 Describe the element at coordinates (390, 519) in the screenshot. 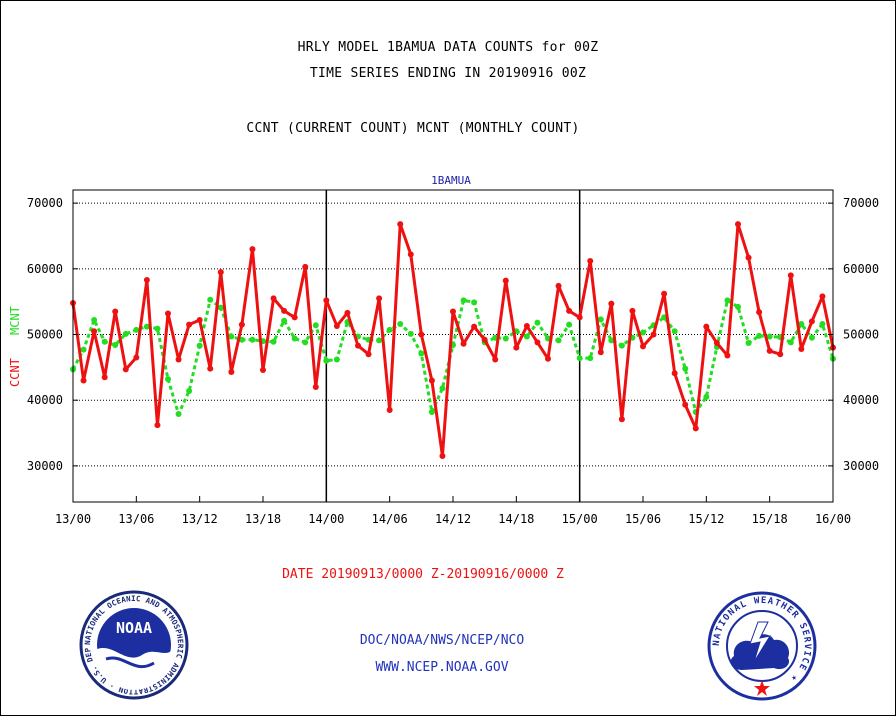

I see `x-tick-label: 14/06` at that location.